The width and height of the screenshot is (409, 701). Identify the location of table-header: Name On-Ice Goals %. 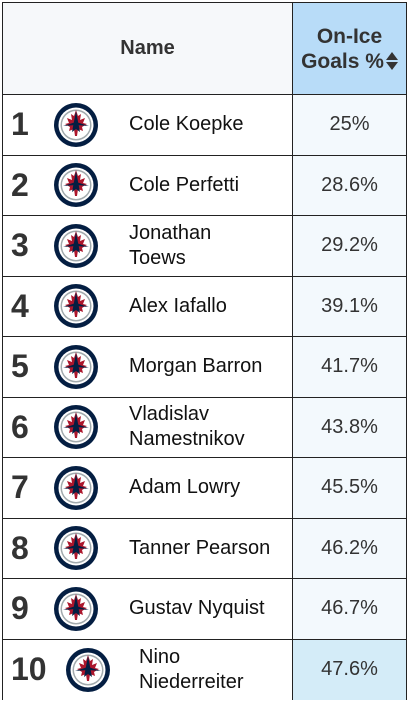
(204, 49).